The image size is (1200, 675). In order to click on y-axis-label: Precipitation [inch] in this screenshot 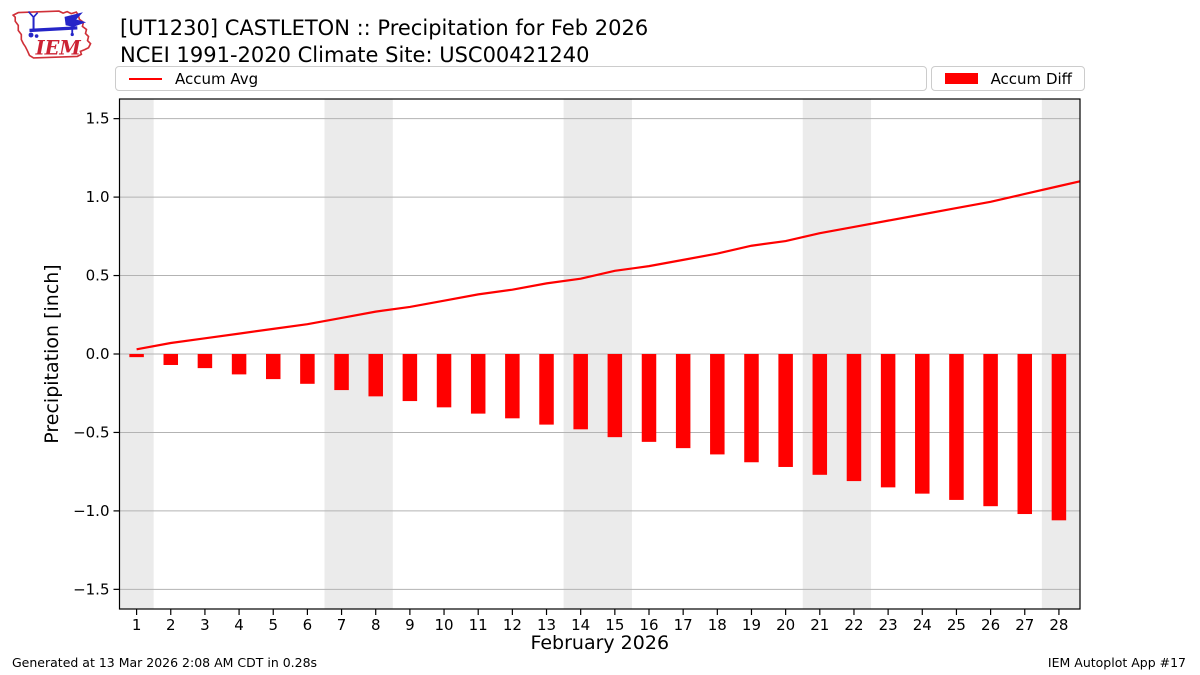, I will do `click(52, 353)`.